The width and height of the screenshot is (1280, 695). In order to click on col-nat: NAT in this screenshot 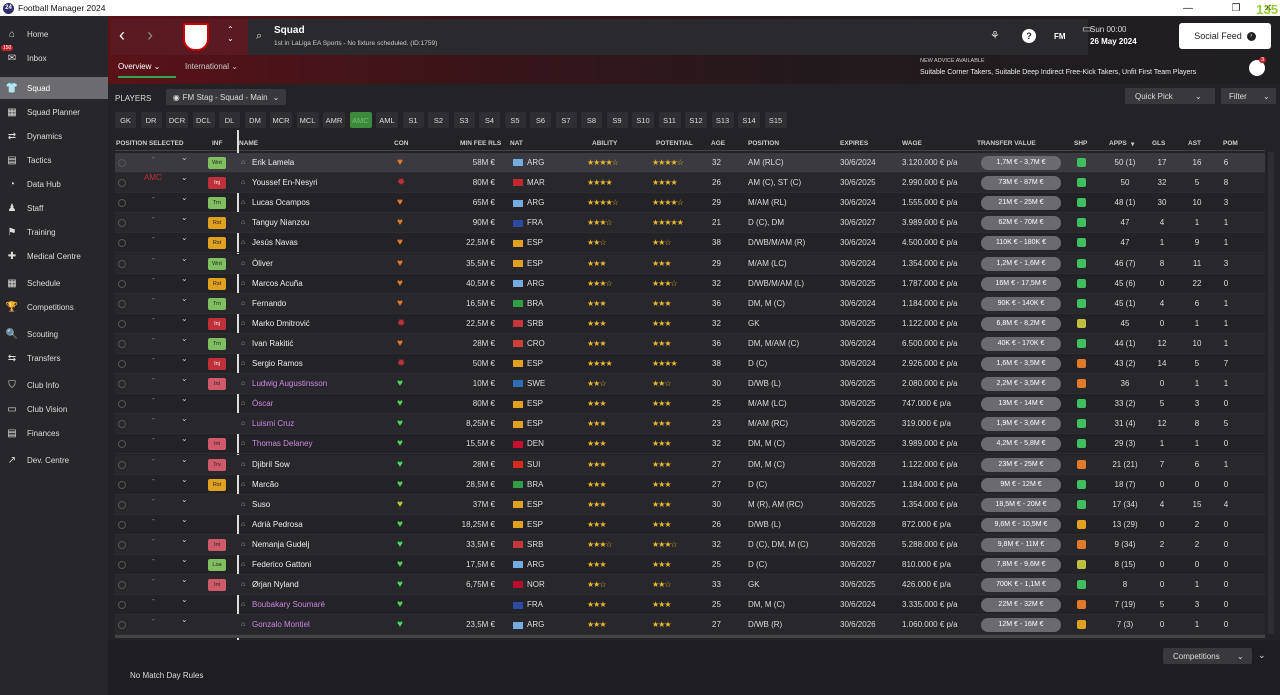, I will do `click(516, 143)`.